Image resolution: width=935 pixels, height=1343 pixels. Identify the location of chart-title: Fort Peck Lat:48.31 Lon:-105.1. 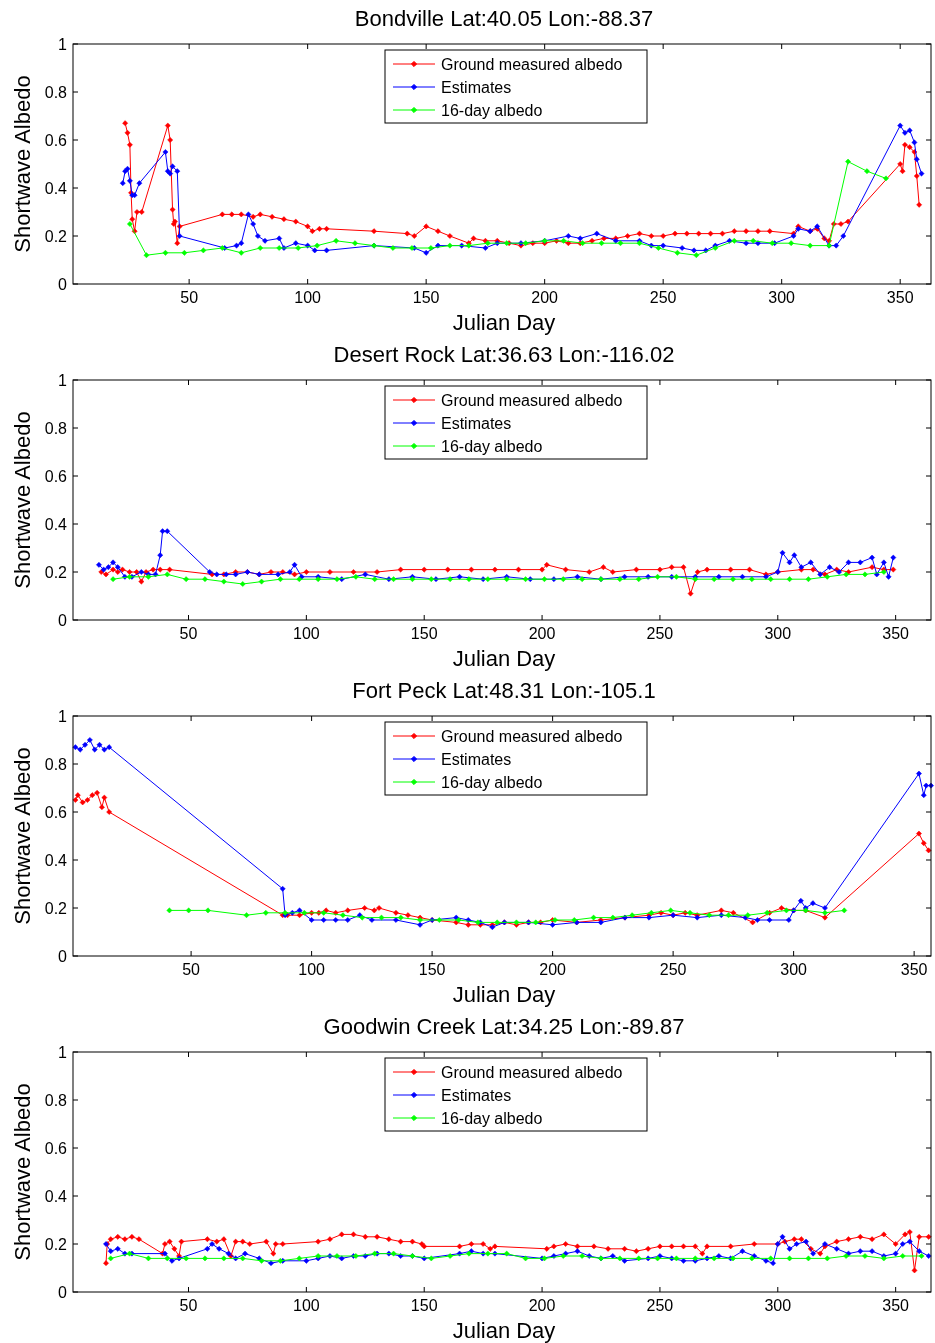
(504, 690).